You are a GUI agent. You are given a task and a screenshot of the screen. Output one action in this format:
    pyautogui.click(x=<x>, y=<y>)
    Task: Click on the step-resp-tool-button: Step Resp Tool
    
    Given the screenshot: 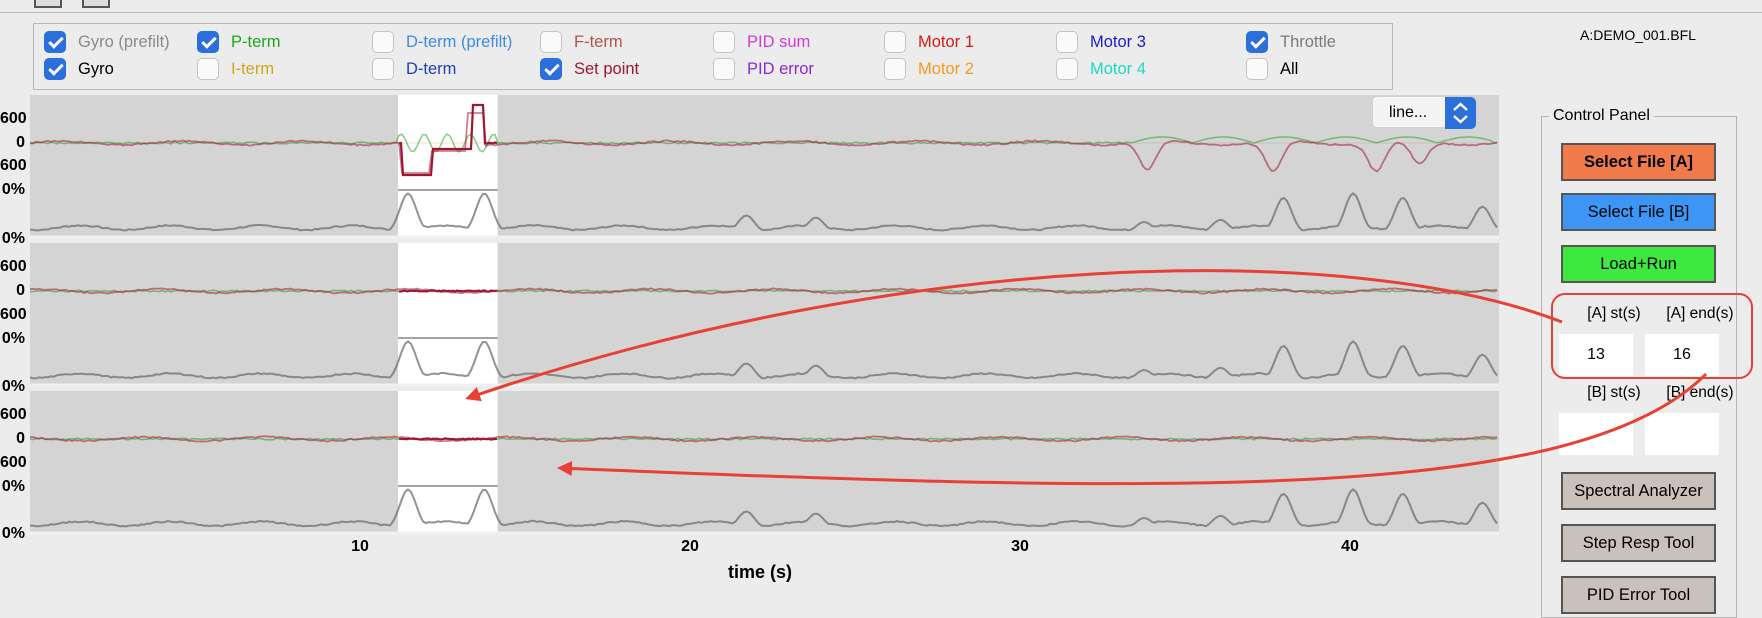 What is the action you would take?
    pyautogui.click(x=1638, y=543)
    